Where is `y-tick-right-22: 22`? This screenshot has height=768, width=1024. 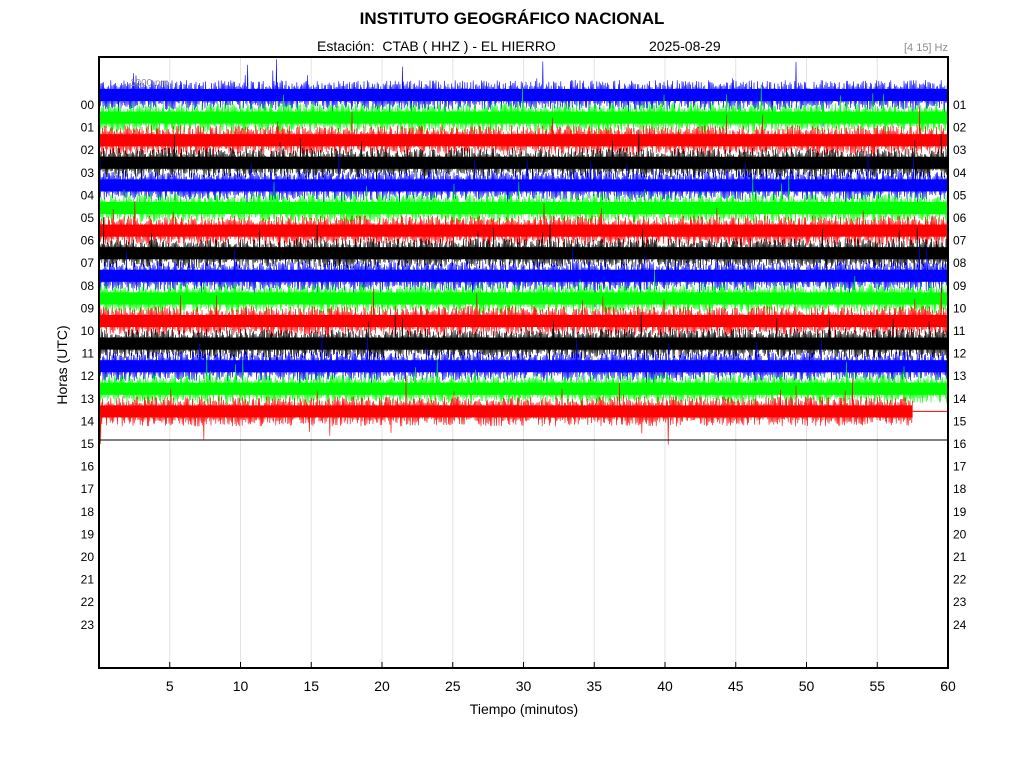 y-tick-right-22: 22 is located at coordinates (960, 580).